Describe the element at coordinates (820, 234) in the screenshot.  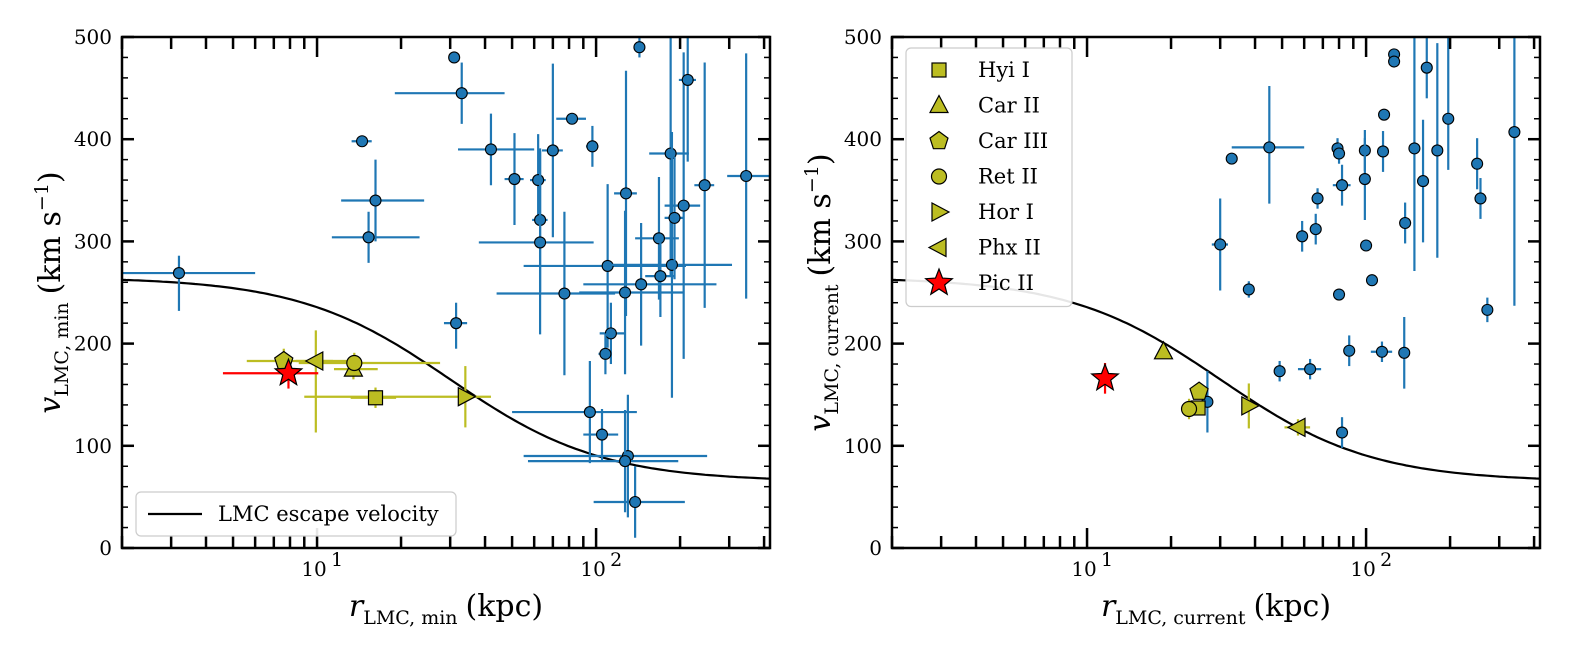
I see `y-axis-label-unit: (km s` at that location.